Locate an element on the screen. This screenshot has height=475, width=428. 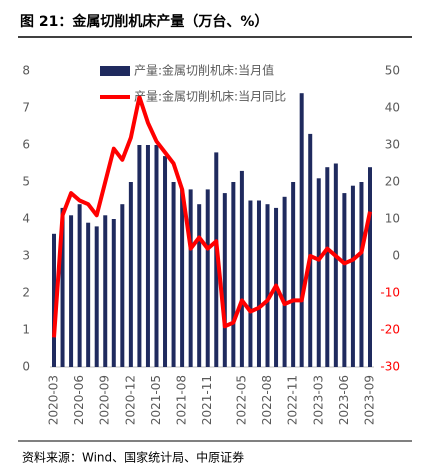
y-tick-label: 6 is located at coordinates (26, 145).